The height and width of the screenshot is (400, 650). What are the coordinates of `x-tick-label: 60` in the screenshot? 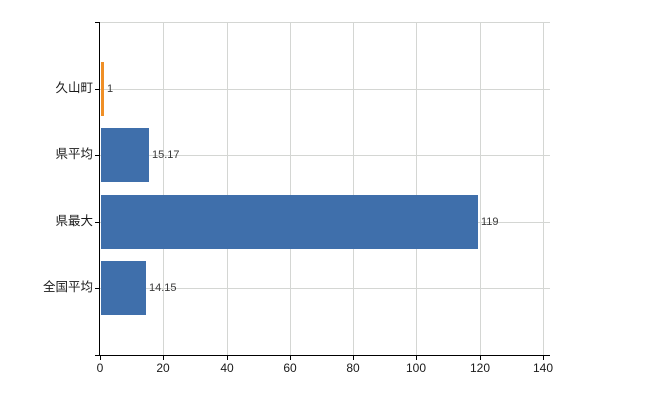 It's located at (290, 368).